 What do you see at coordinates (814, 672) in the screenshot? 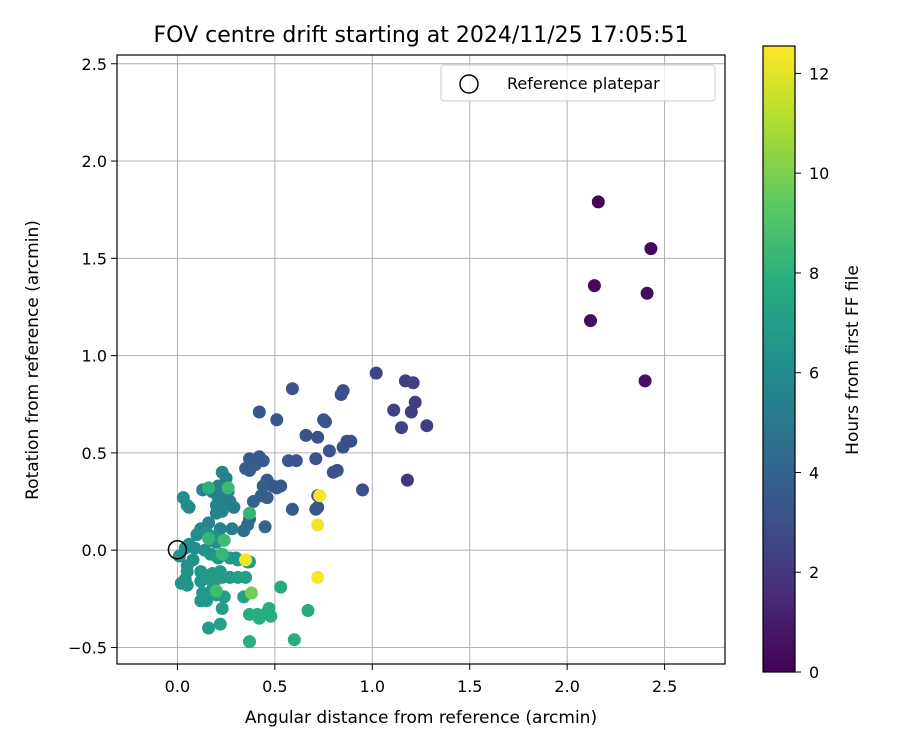
I see `colorbar-tick-label: 0` at bounding box center [814, 672].